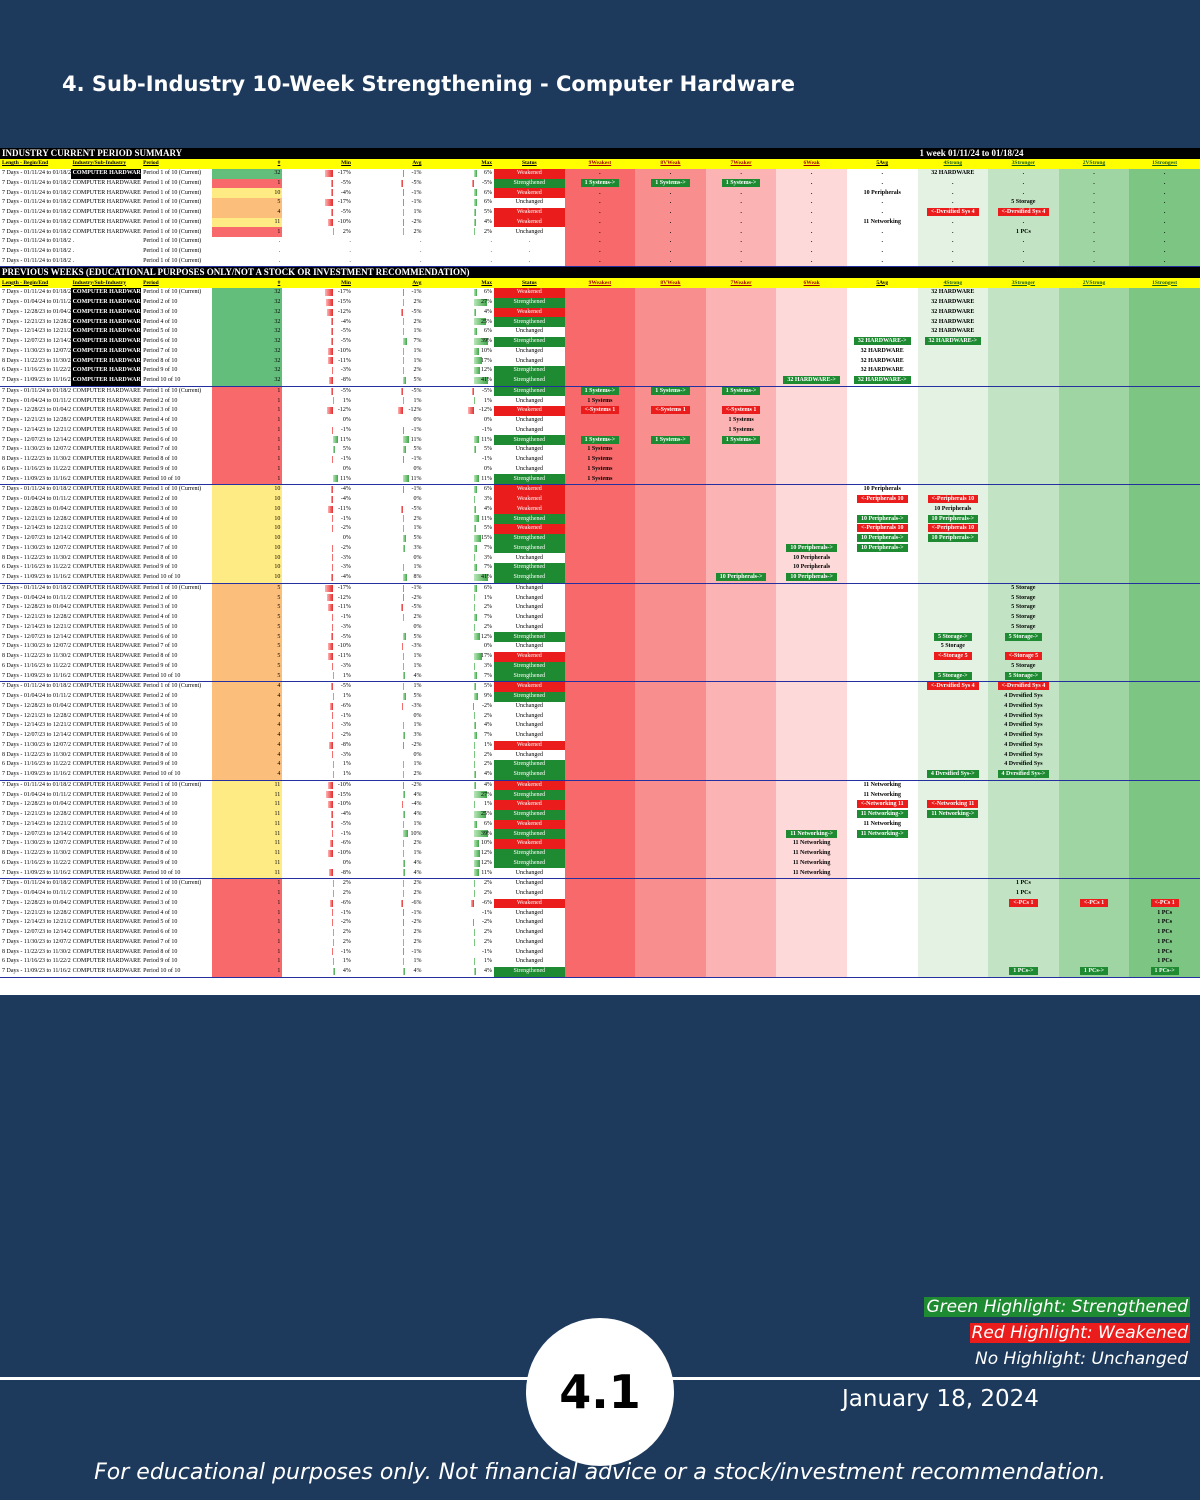  I want to click on row-period: Period 9 of 10, so click(160, 567).